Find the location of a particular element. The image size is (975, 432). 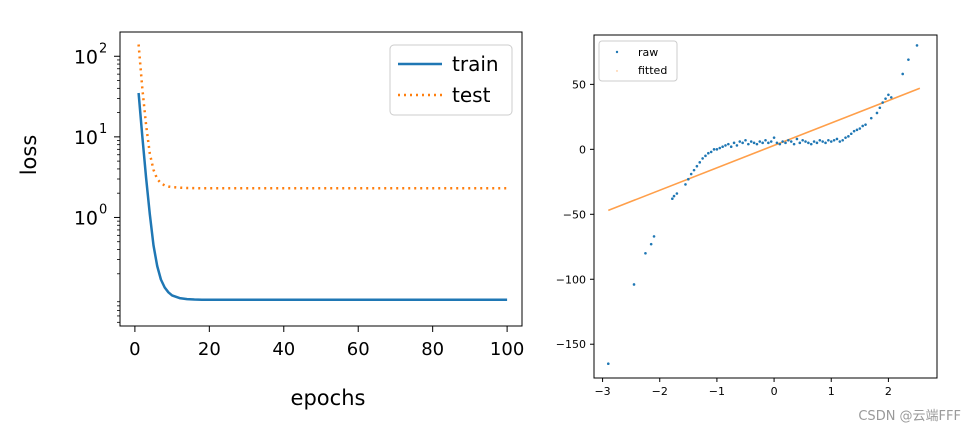

legend-fitted-label: fitted is located at coordinates (652, 70).